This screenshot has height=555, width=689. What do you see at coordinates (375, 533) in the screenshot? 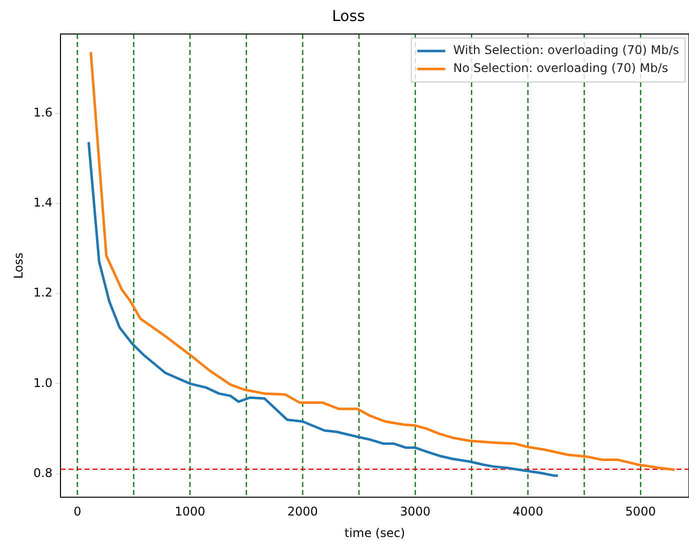
I see `x-axis-title: time (sec)` at bounding box center [375, 533].